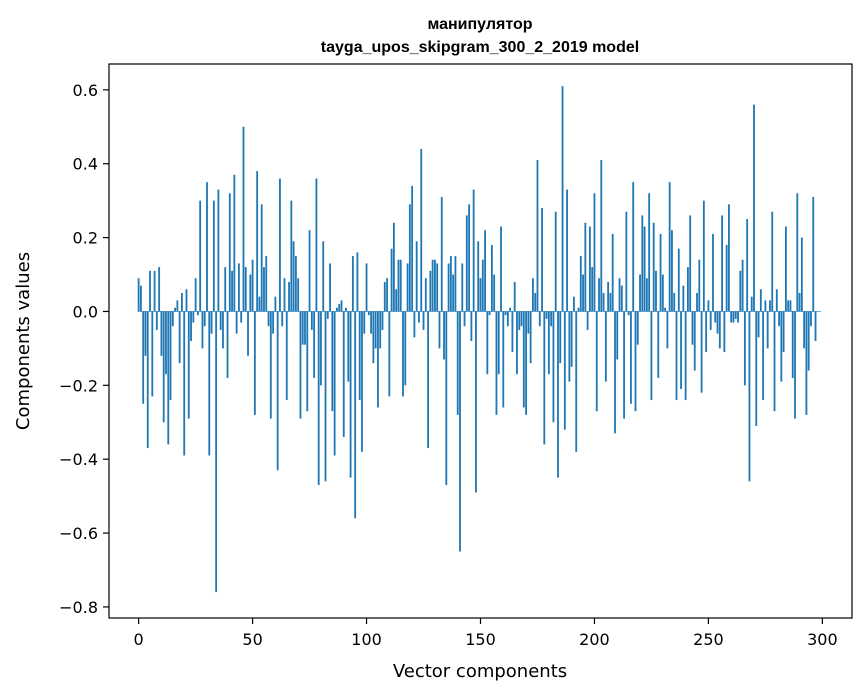  I want to click on y-tick-label: −0.8, so click(78, 607).